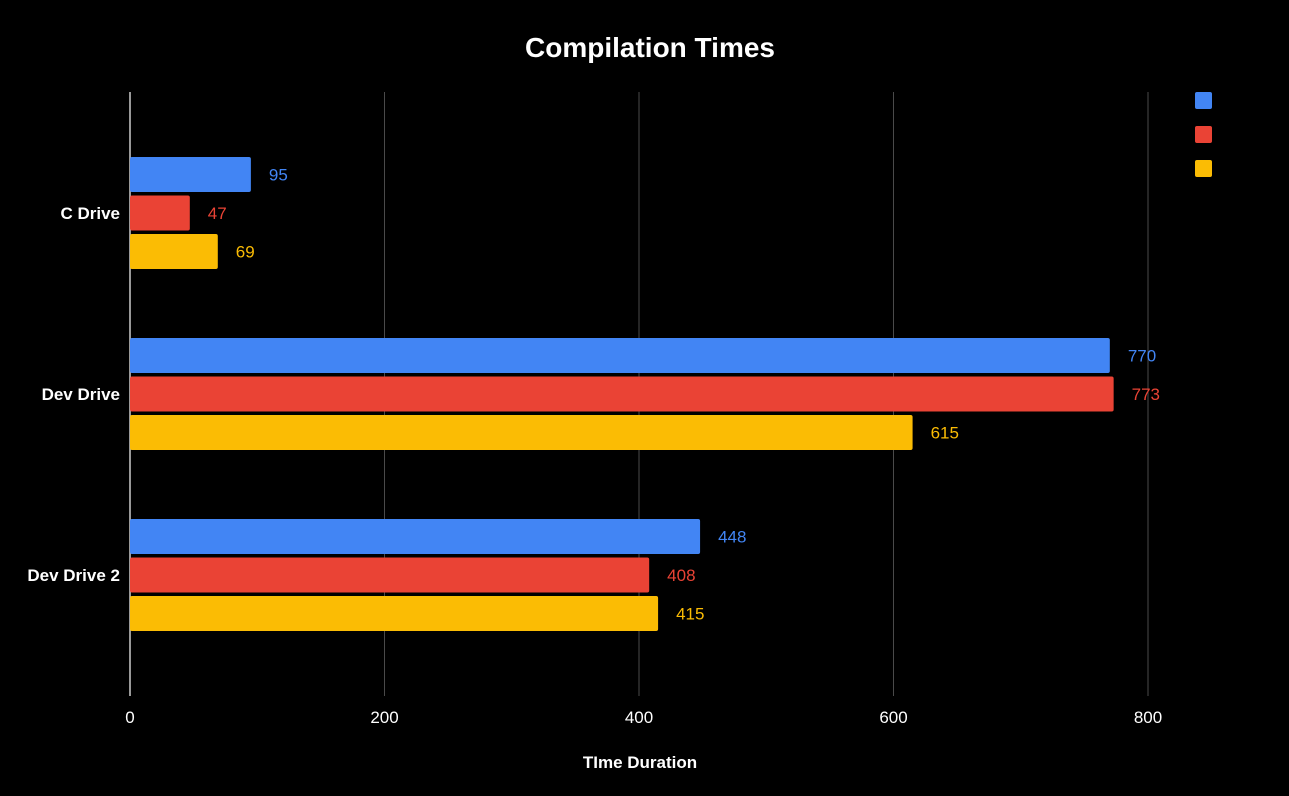 The width and height of the screenshot is (1289, 796). I want to click on data-label: 69, so click(245, 252).